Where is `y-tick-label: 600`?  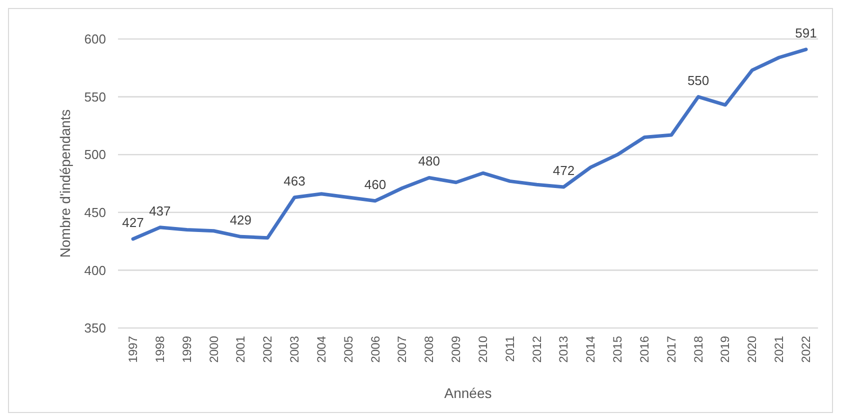
y-tick-label: 600 is located at coordinates (95, 39).